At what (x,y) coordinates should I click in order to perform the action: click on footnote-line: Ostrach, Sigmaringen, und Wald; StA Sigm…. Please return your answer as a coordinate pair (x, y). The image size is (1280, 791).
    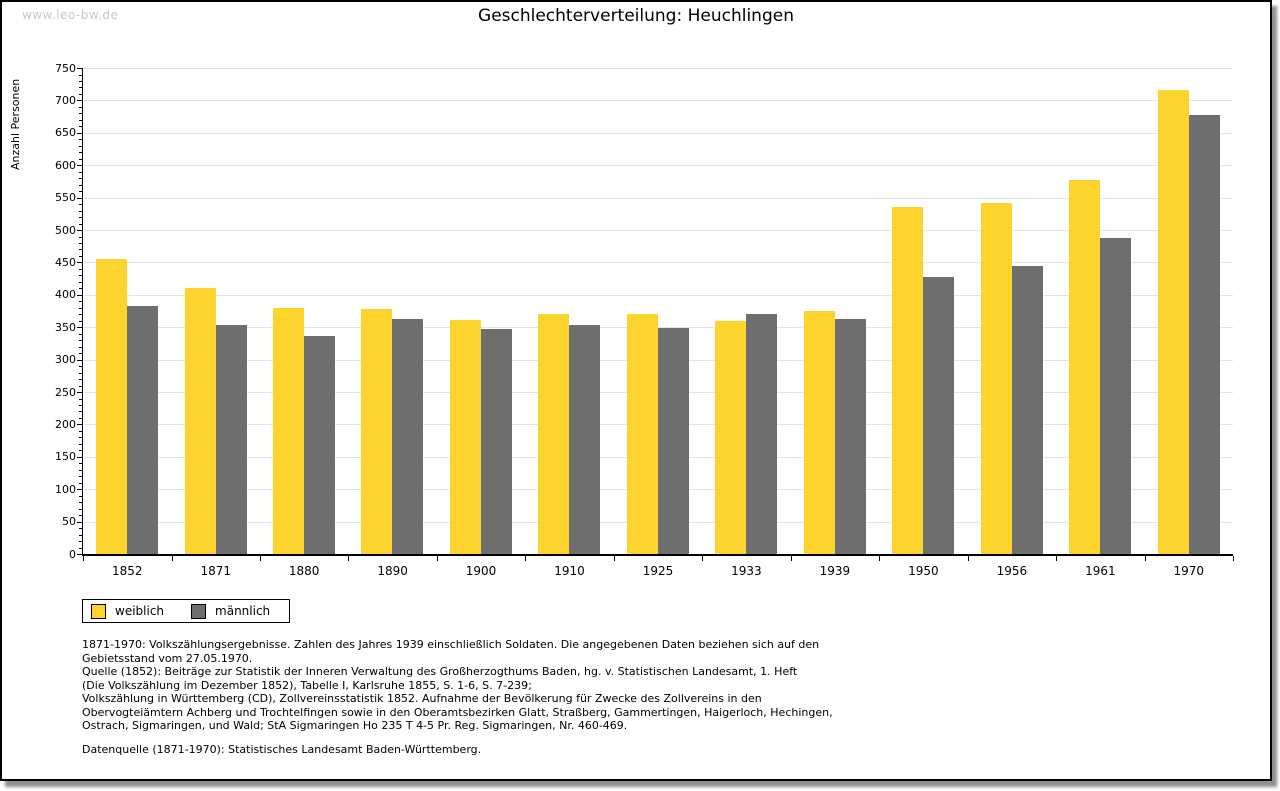
    Looking at the image, I should click on (355, 725).